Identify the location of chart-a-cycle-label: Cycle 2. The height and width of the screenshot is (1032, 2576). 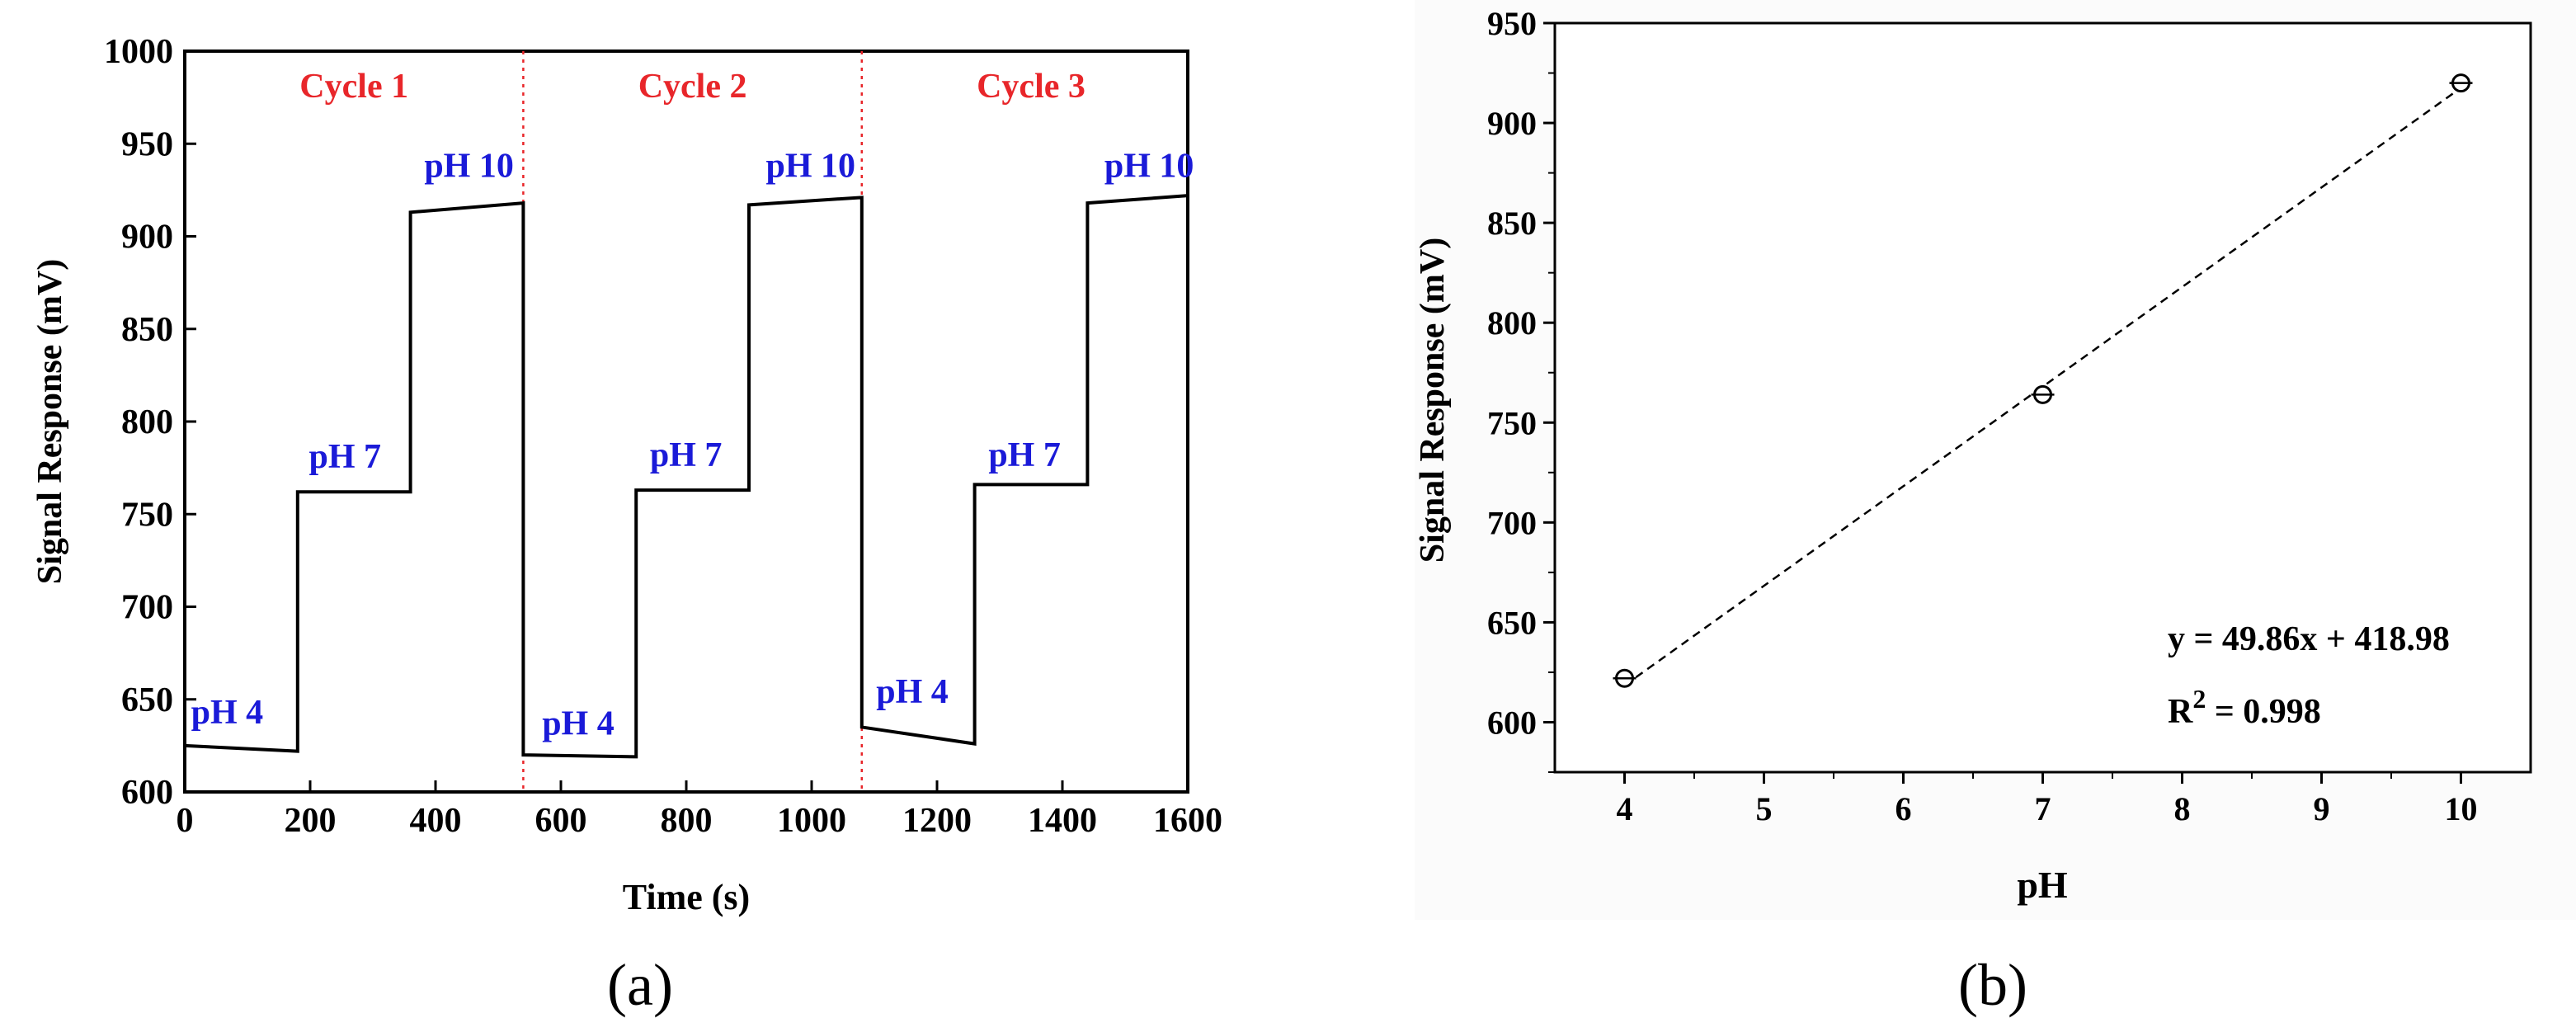
(692, 87).